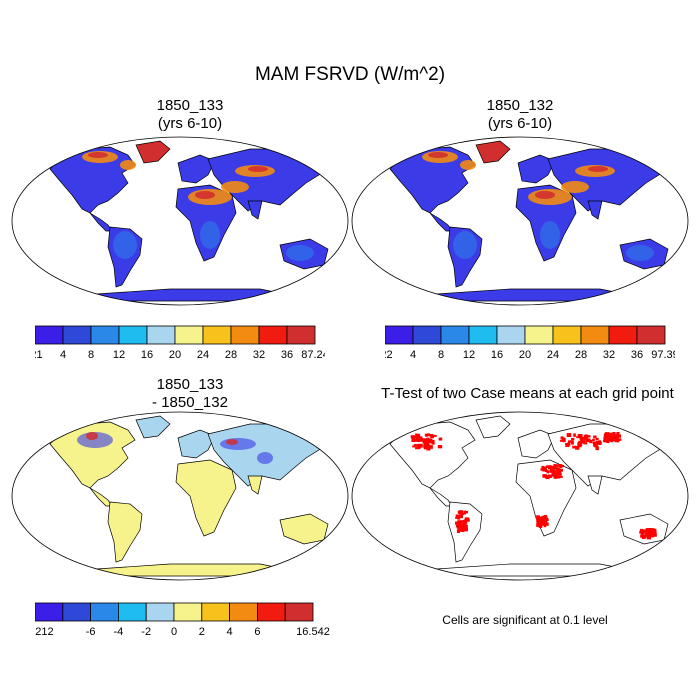  What do you see at coordinates (350, 74) in the screenshot?
I see `figure-title: MAM FSRVD (W/m^2)` at bounding box center [350, 74].